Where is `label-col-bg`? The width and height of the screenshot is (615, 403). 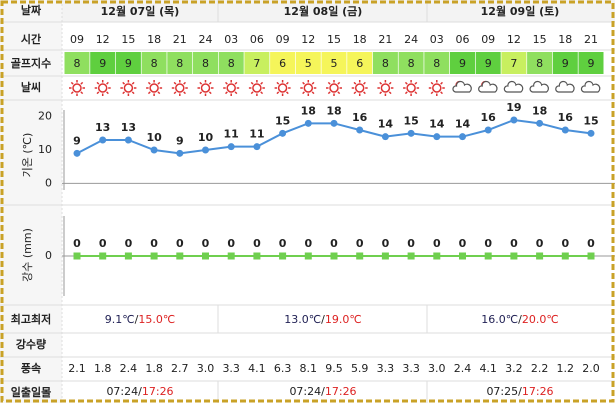 label-col-bg is located at coordinates (31, 201).